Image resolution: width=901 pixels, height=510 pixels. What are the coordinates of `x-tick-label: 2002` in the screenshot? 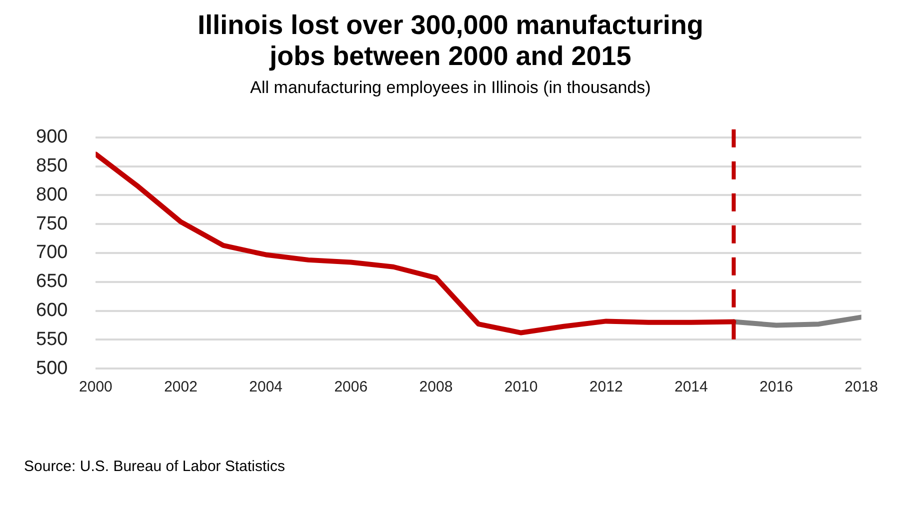 It's located at (181, 387).